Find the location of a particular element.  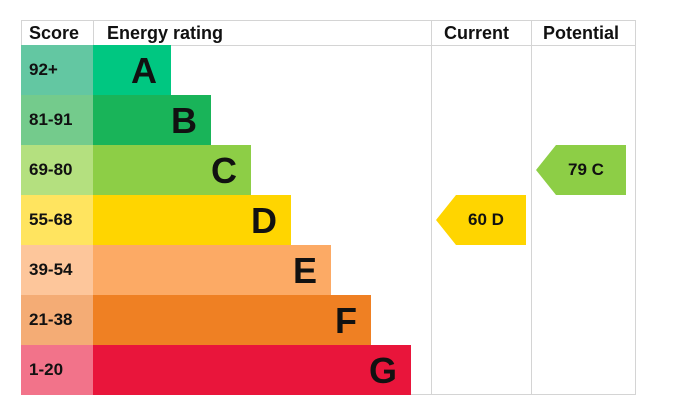

current-divider is located at coordinates (431, 207).